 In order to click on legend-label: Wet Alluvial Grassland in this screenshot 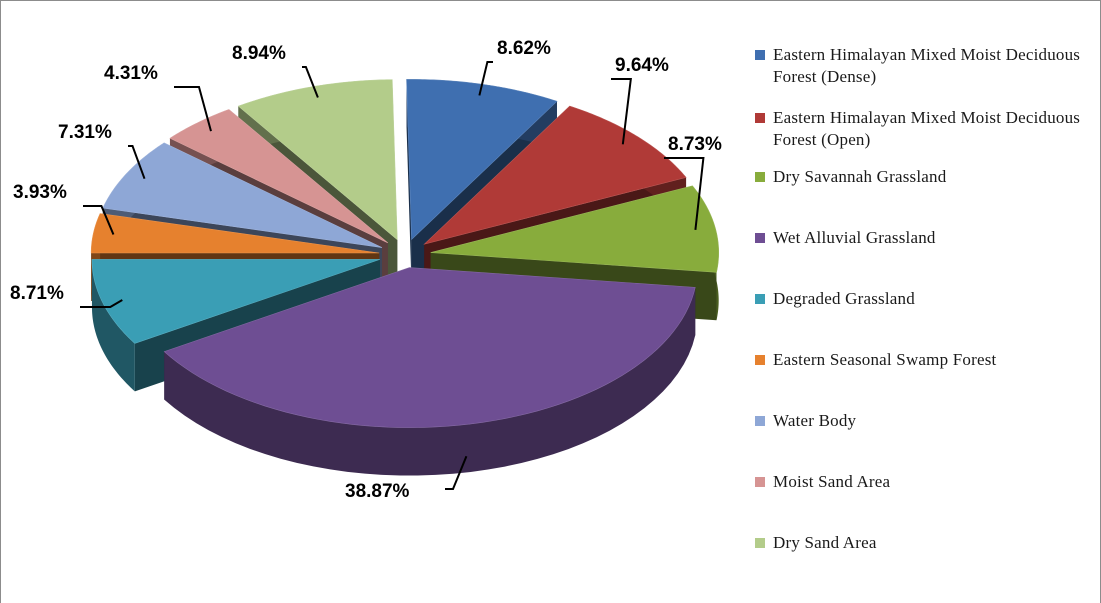, I will do `click(854, 237)`.